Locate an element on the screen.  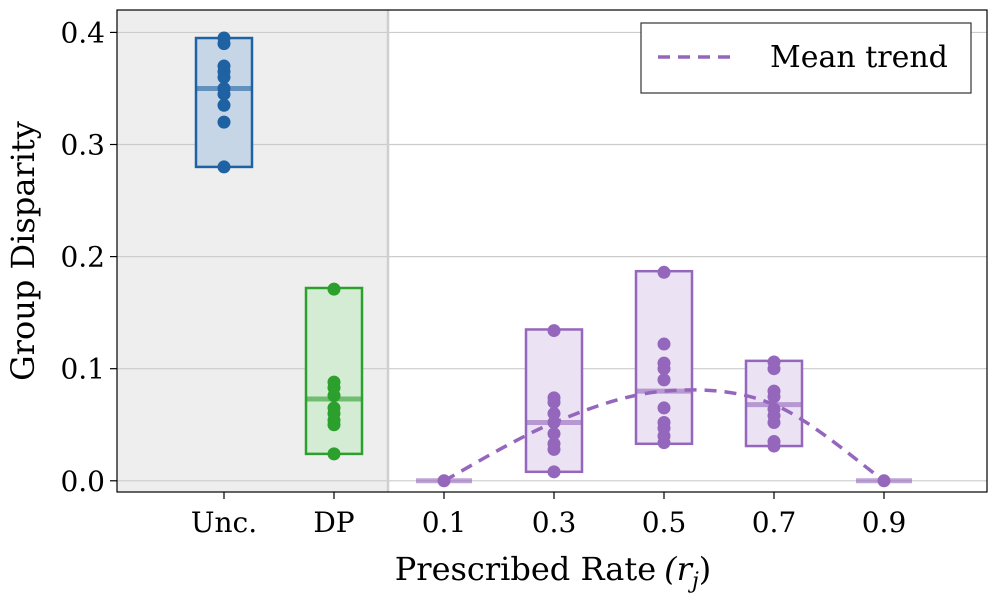
x-tick-label: 0.9 is located at coordinates (884, 522).